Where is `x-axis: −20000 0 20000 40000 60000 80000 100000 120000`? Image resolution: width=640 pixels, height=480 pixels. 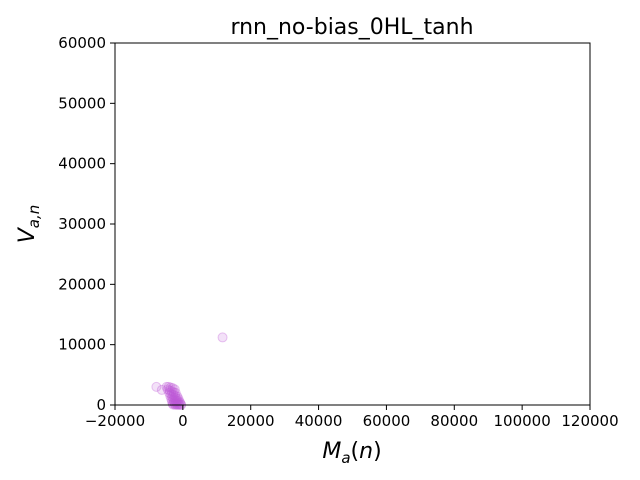 x-axis: −20000 0 20000 40000 60000 80000 100000 120000 is located at coordinates (352, 417).